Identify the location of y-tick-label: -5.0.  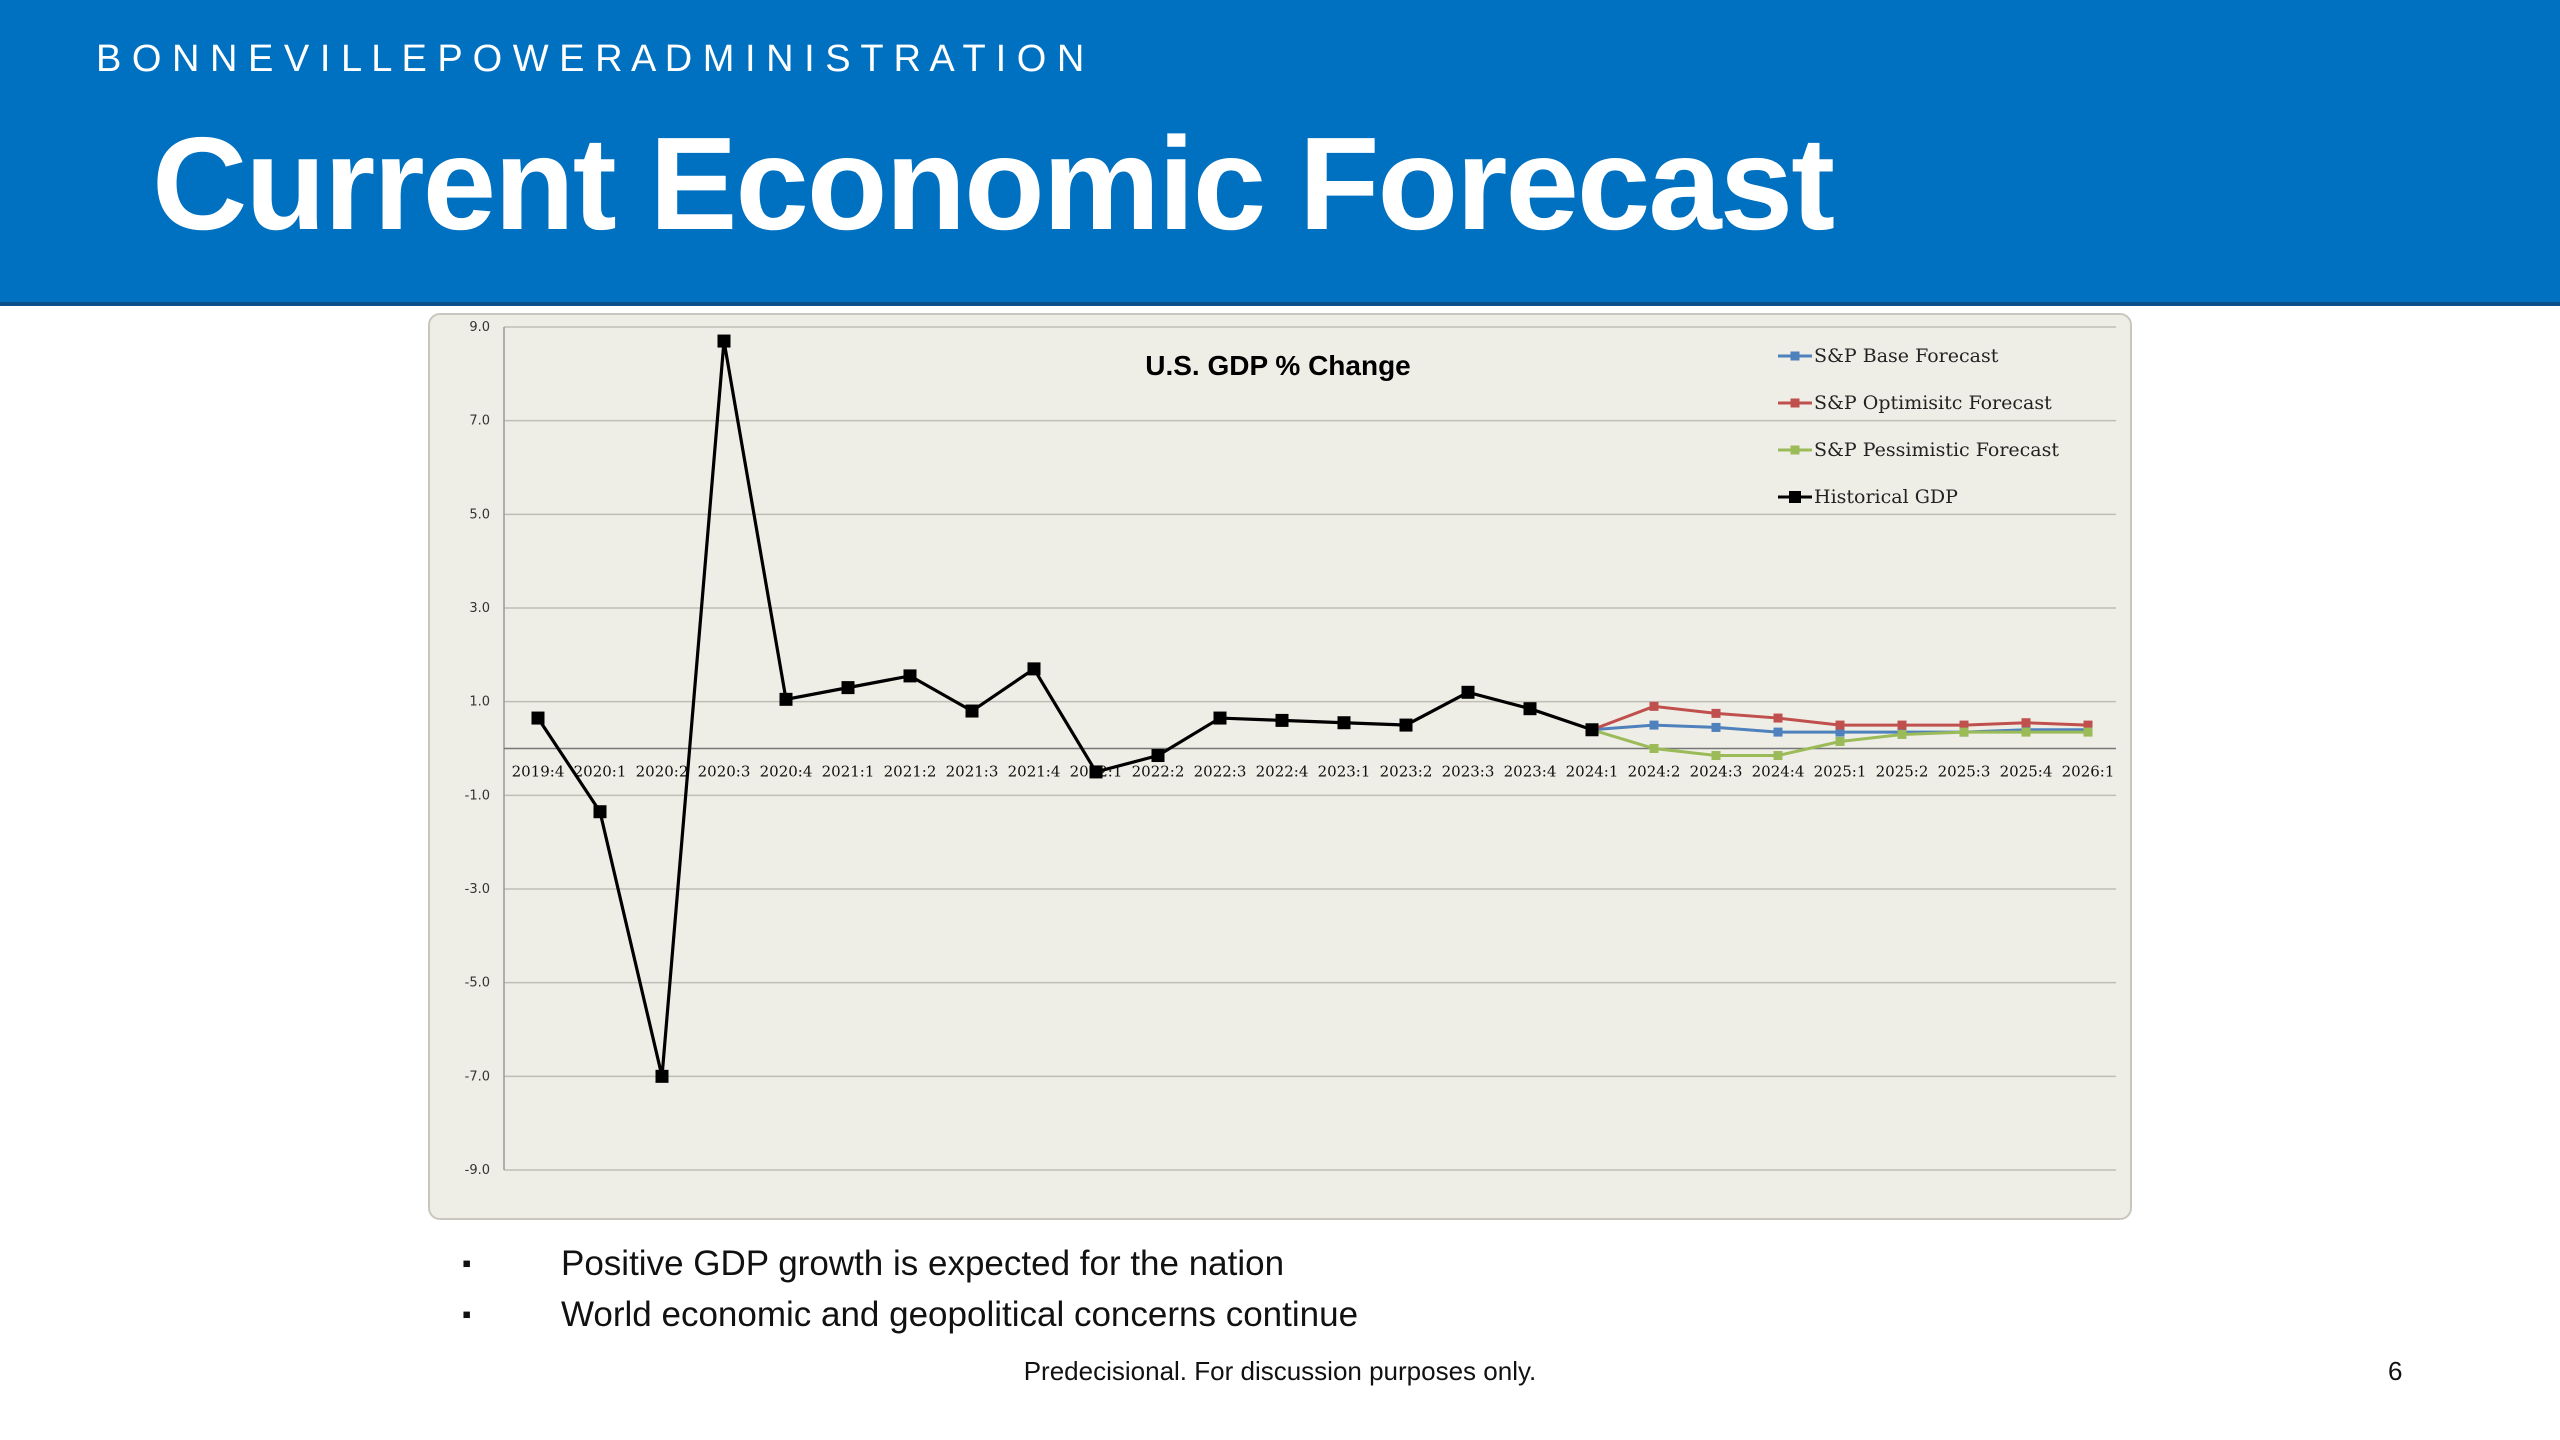
(477, 983).